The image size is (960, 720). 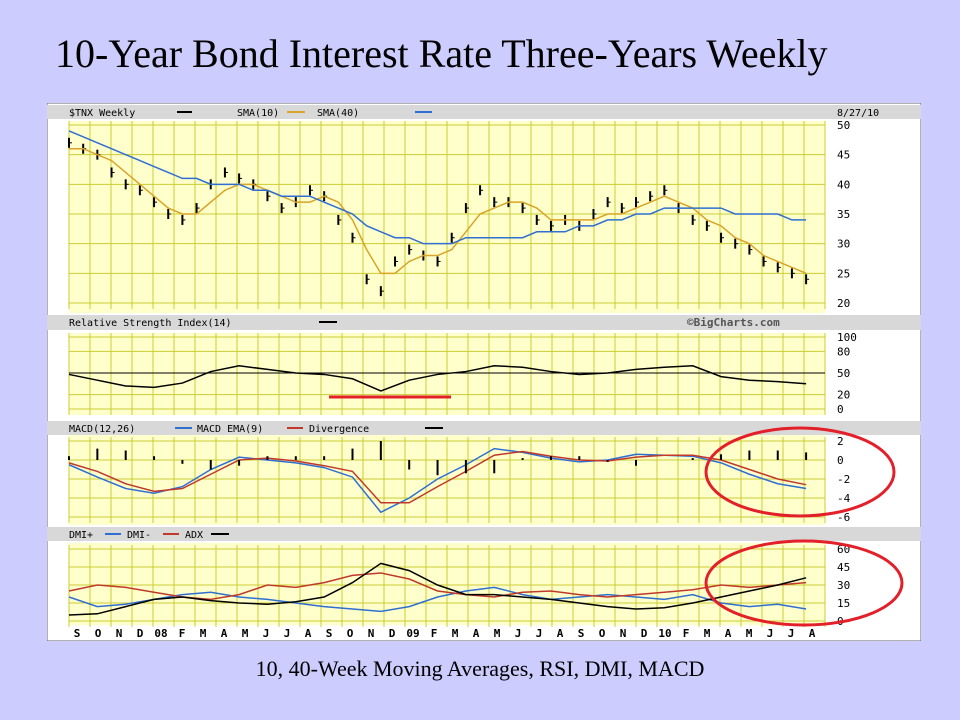 I want to click on series-line-sma-10-, so click(x=438, y=211).